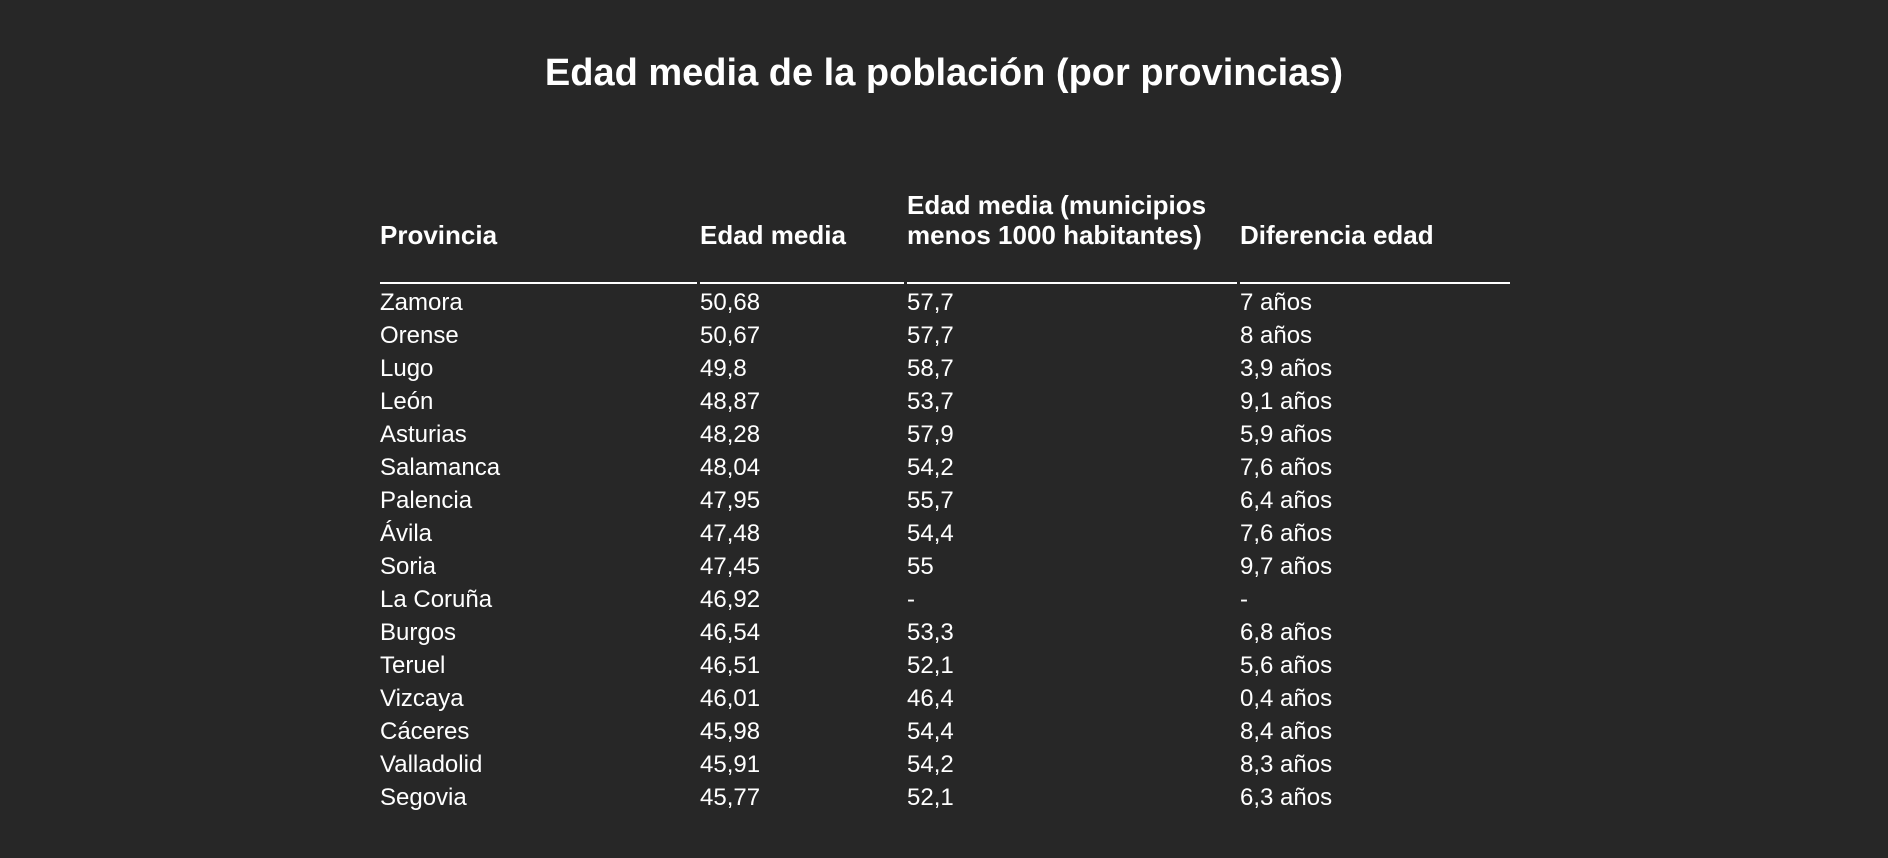 Image resolution: width=1888 pixels, height=858 pixels. I want to click on cell-provincia: Ávila, so click(406, 533).